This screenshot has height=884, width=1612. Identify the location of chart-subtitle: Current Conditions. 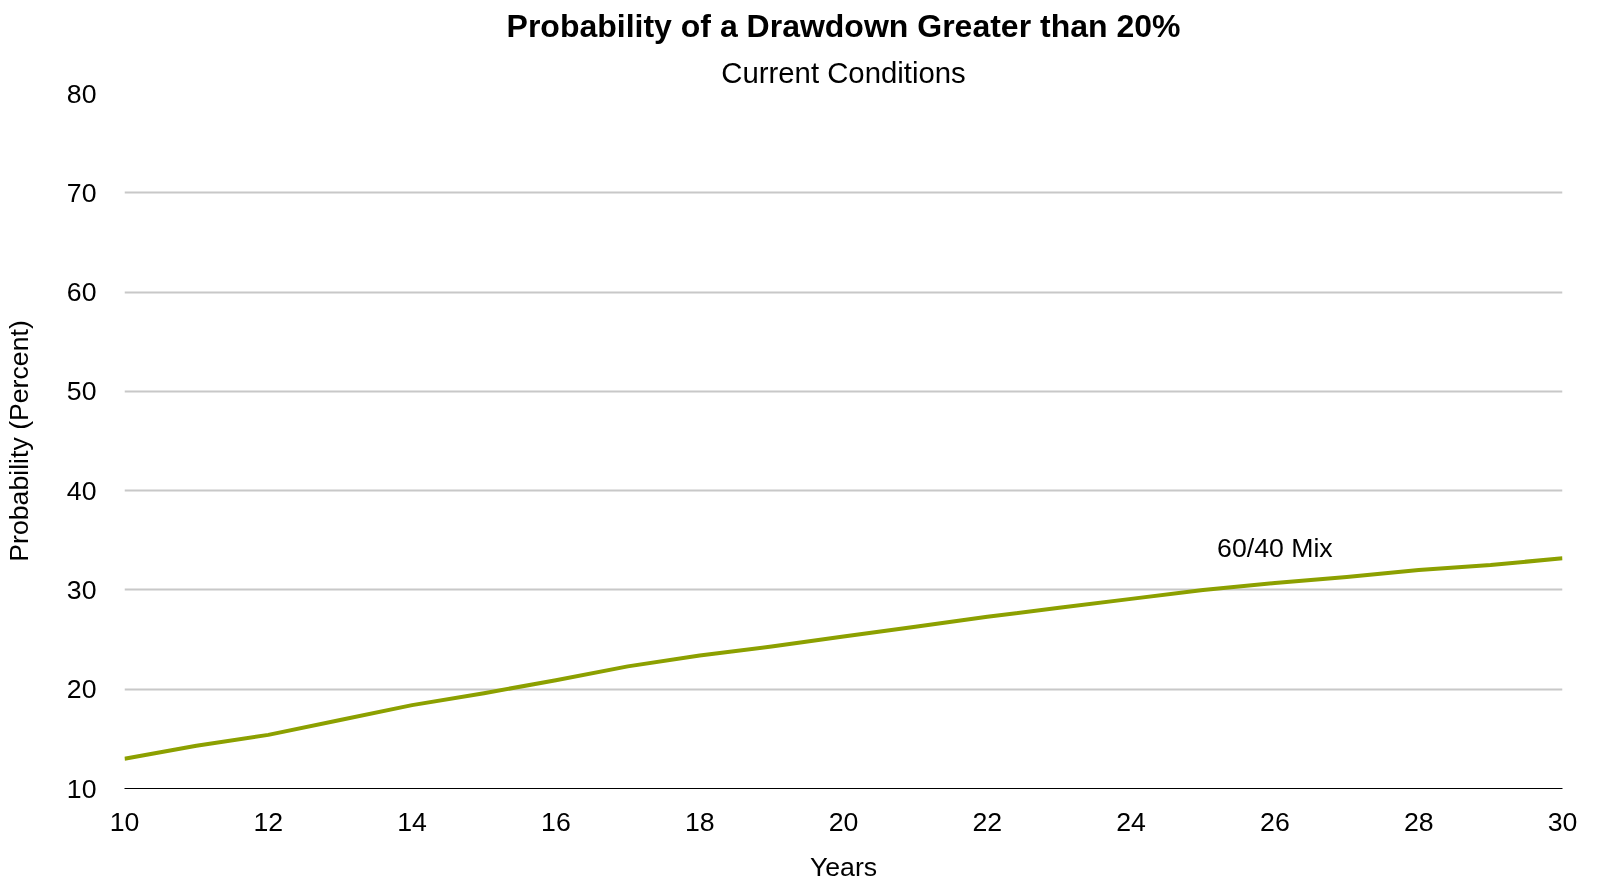
(843, 72).